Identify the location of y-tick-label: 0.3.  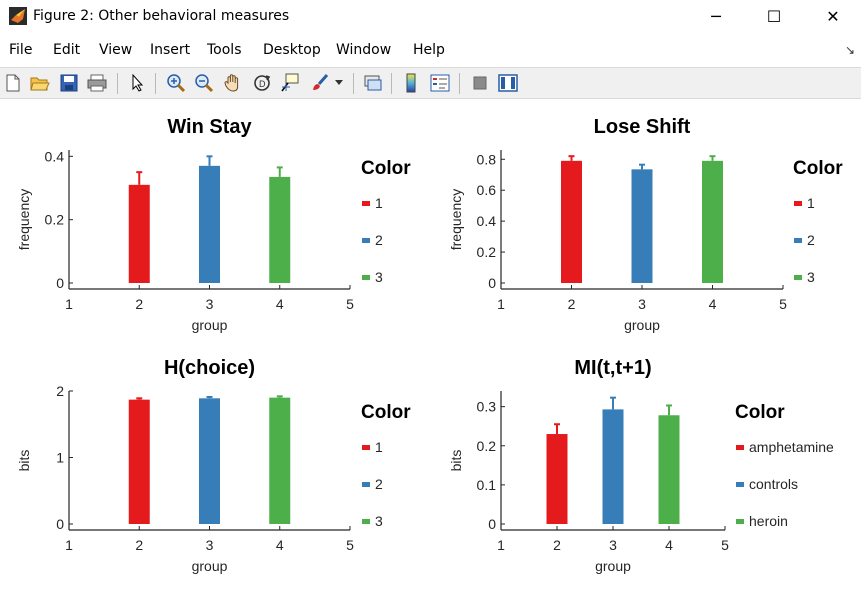
(487, 407).